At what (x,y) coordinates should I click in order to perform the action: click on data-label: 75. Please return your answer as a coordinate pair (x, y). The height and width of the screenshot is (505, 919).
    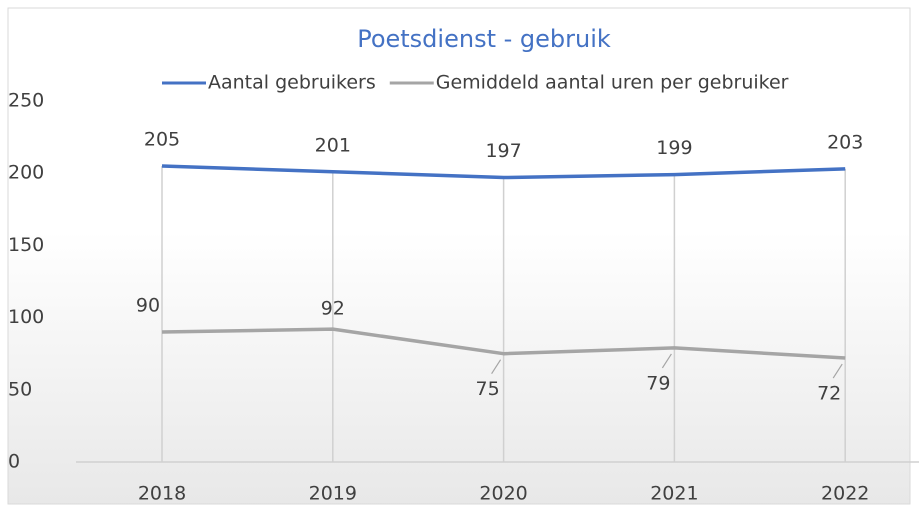
    Looking at the image, I should click on (488, 389).